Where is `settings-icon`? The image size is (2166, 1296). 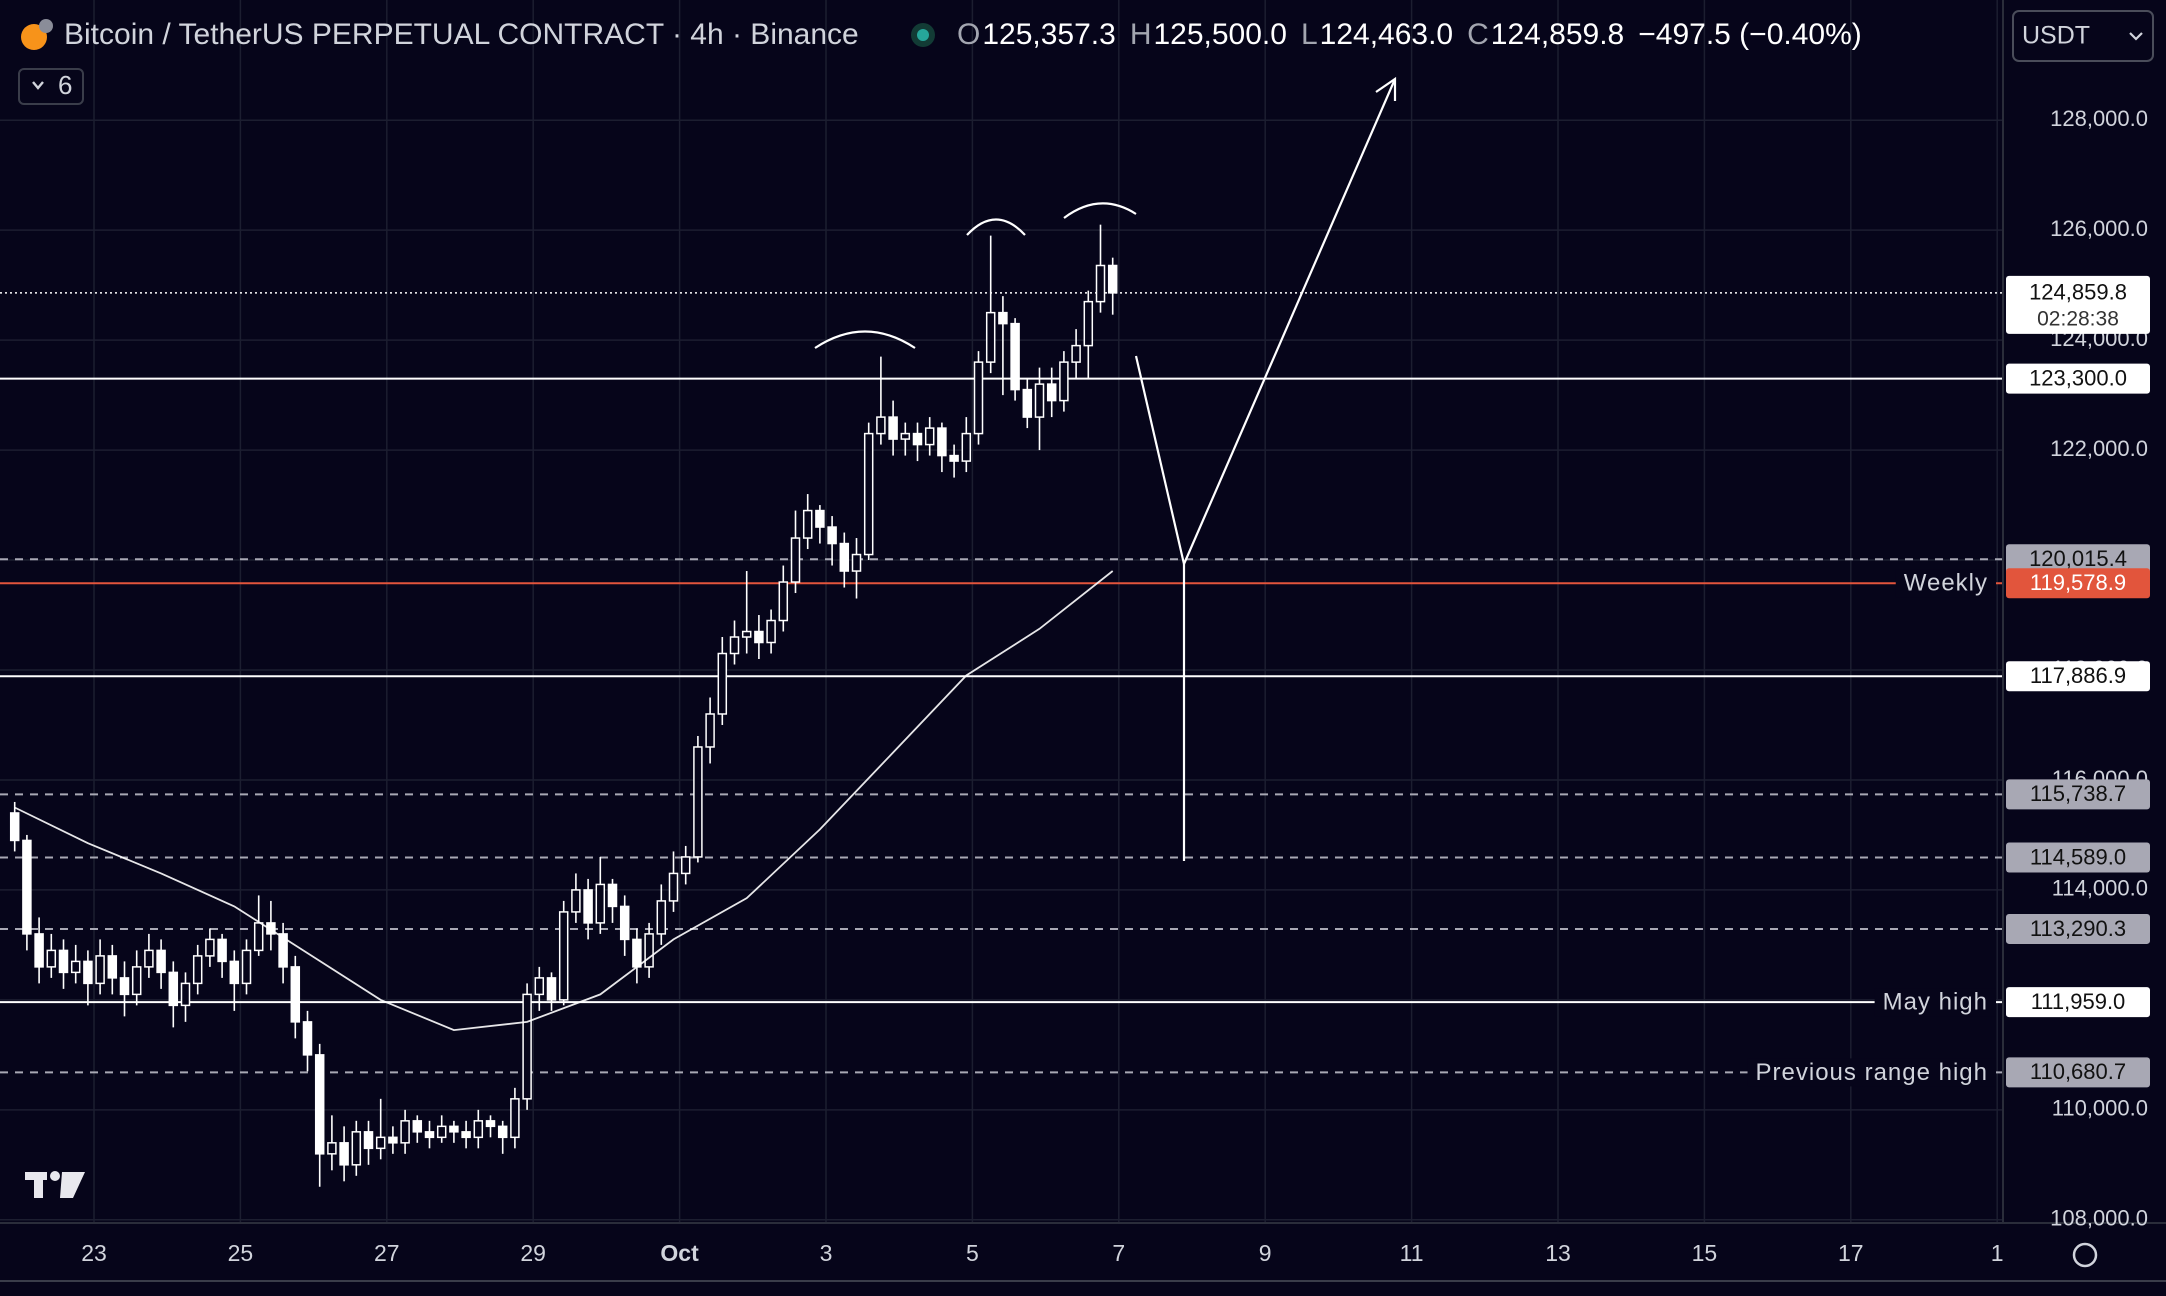
settings-icon is located at coordinates (2085, 1255).